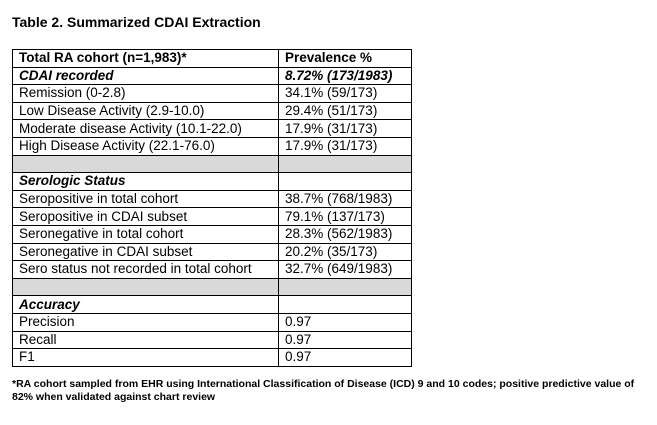 The image size is (657, 425). I want to click on row-label: Seronegative in CDAI subset, so click(145, 252).